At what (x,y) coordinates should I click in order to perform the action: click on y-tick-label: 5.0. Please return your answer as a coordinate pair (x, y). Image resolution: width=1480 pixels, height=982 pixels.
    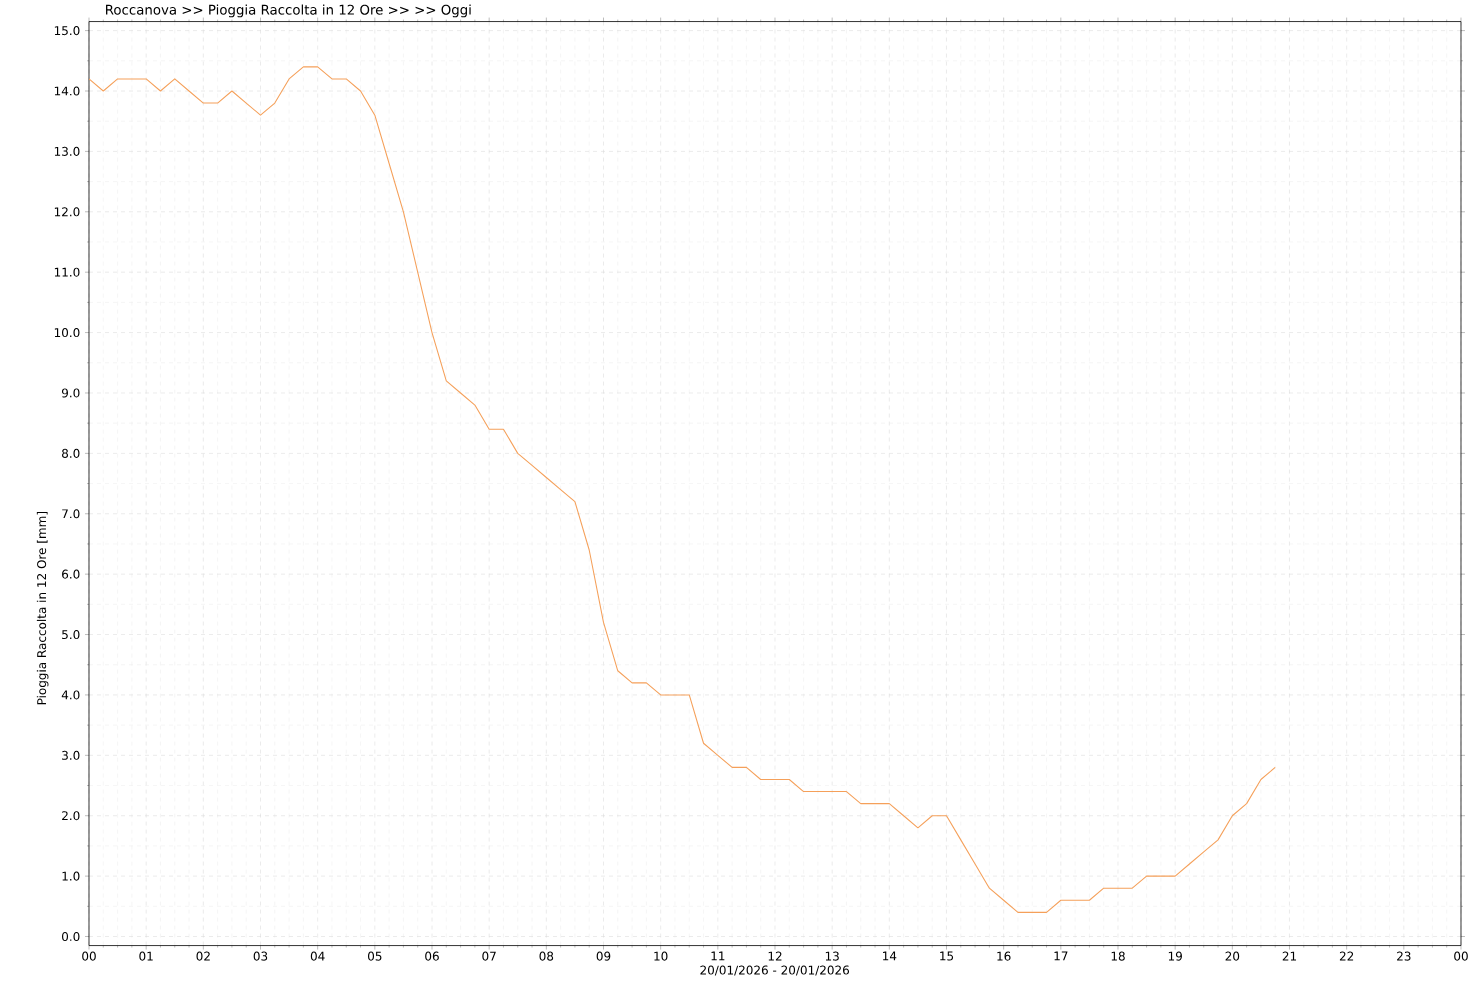
    Looking at the image, I should click on (71, 635).